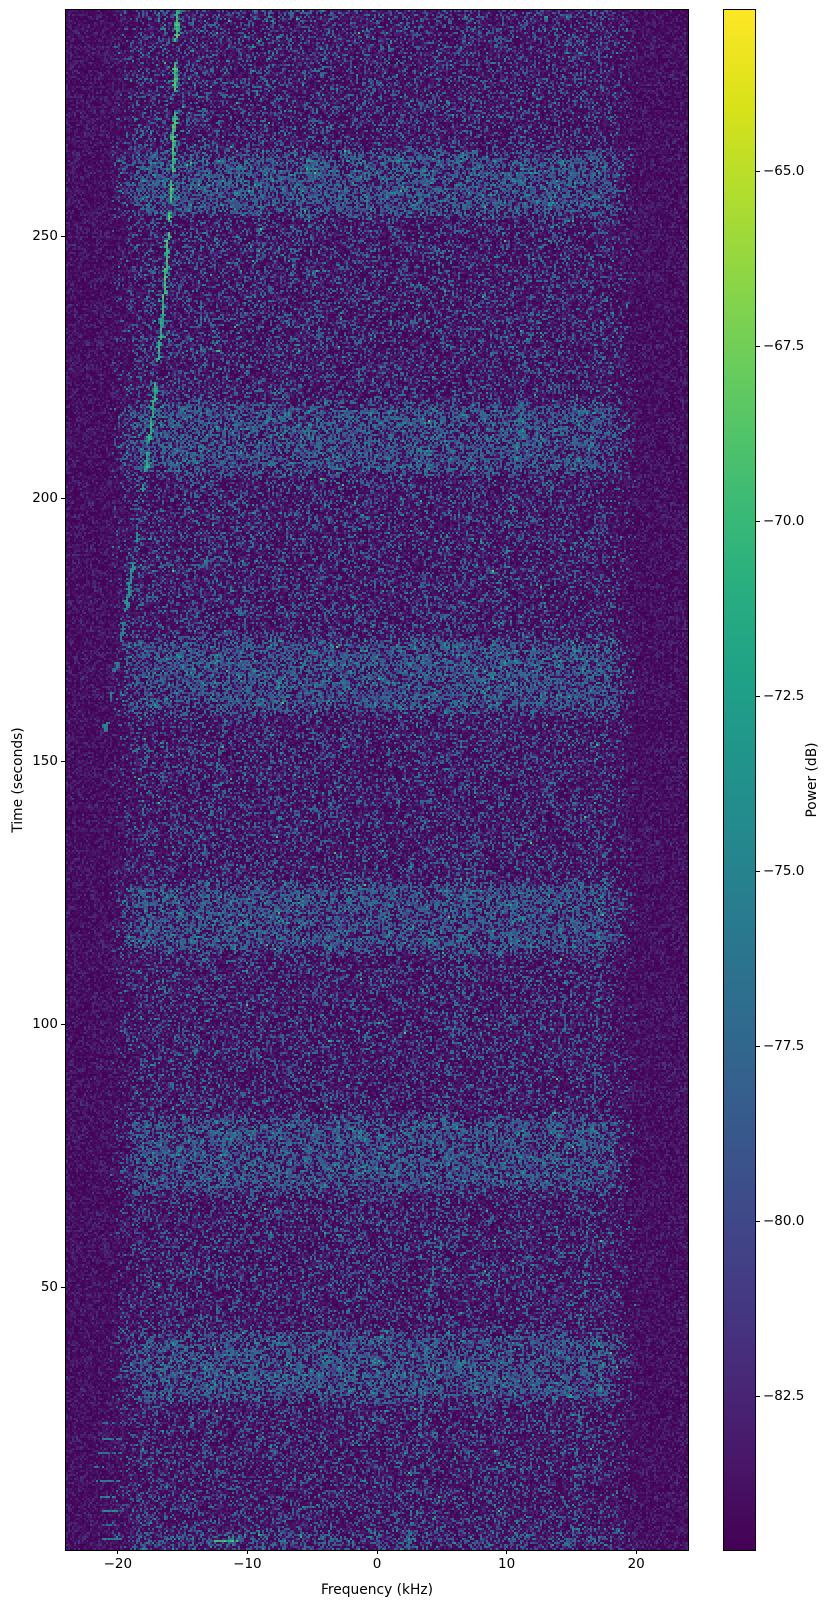 The width and height of the screenshot is (836, 1603). I want to click on y-tick-label: 100, so click(45, 1023).